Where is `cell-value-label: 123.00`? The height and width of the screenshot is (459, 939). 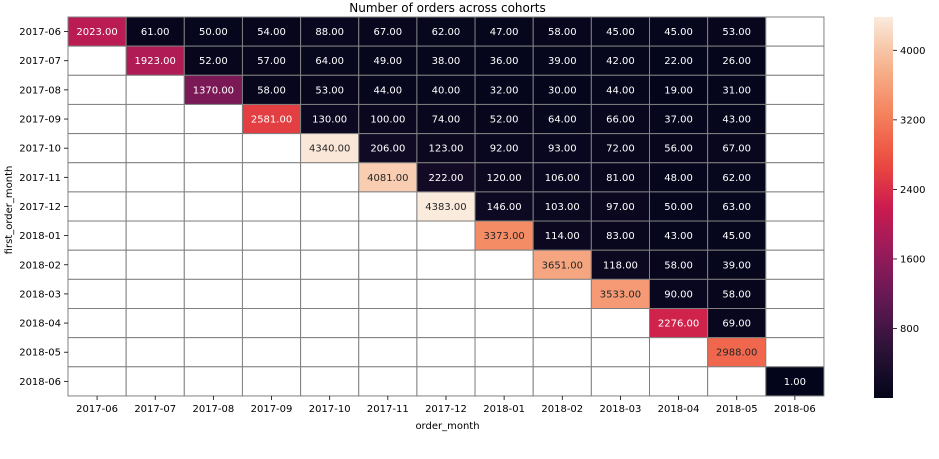
cell-value-label: 123.00 is located at coordinates (445, 149).